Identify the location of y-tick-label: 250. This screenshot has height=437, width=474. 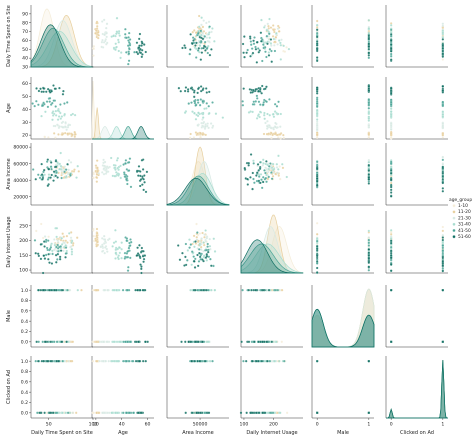
(23, 226).